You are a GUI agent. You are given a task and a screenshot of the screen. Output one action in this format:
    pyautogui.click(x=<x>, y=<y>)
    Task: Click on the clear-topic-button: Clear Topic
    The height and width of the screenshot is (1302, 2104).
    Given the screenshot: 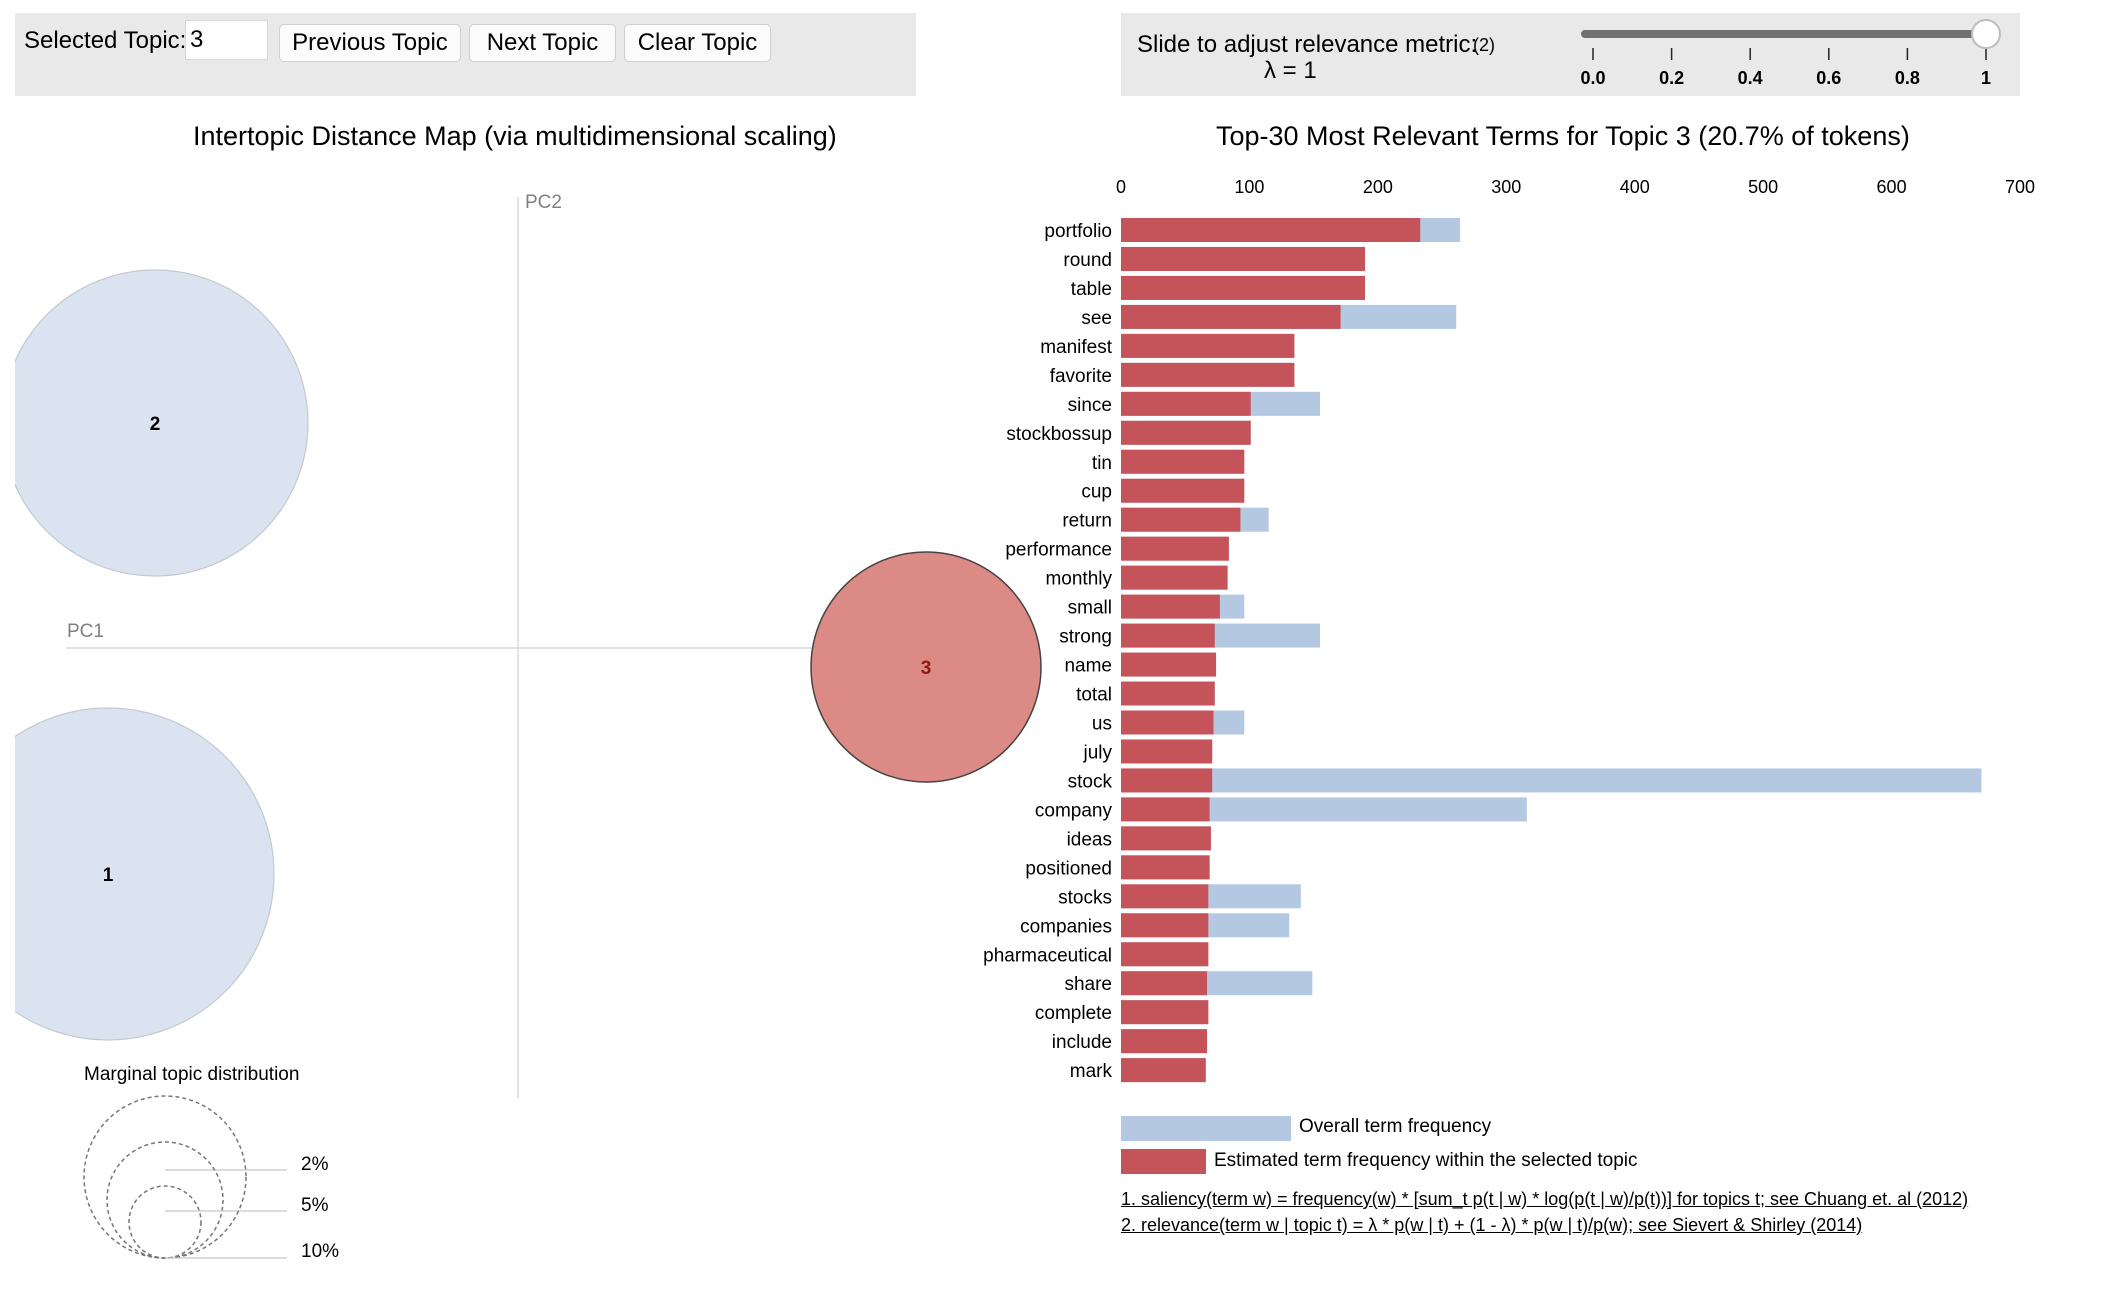 What is the action you would take?
    pyautogui.click(x=697, y=43)
    